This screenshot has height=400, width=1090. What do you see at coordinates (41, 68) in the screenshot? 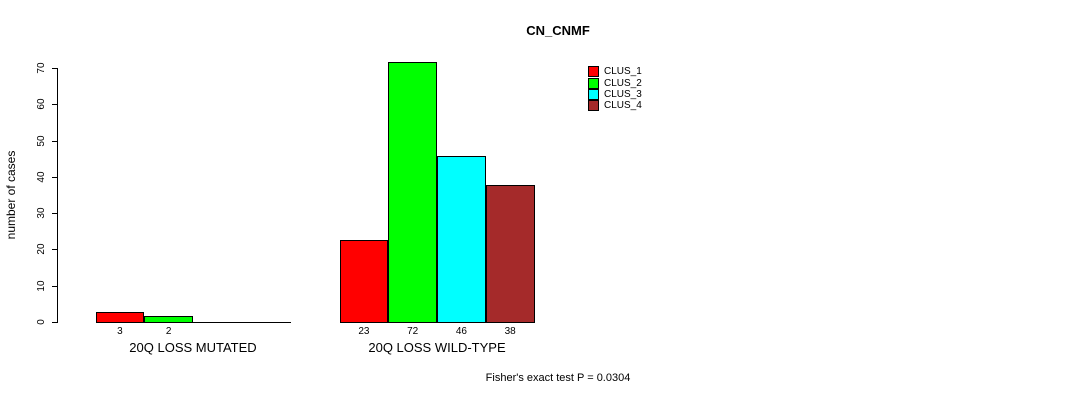
I see `y-tick-label: 70` at bounding box center [41, 68].